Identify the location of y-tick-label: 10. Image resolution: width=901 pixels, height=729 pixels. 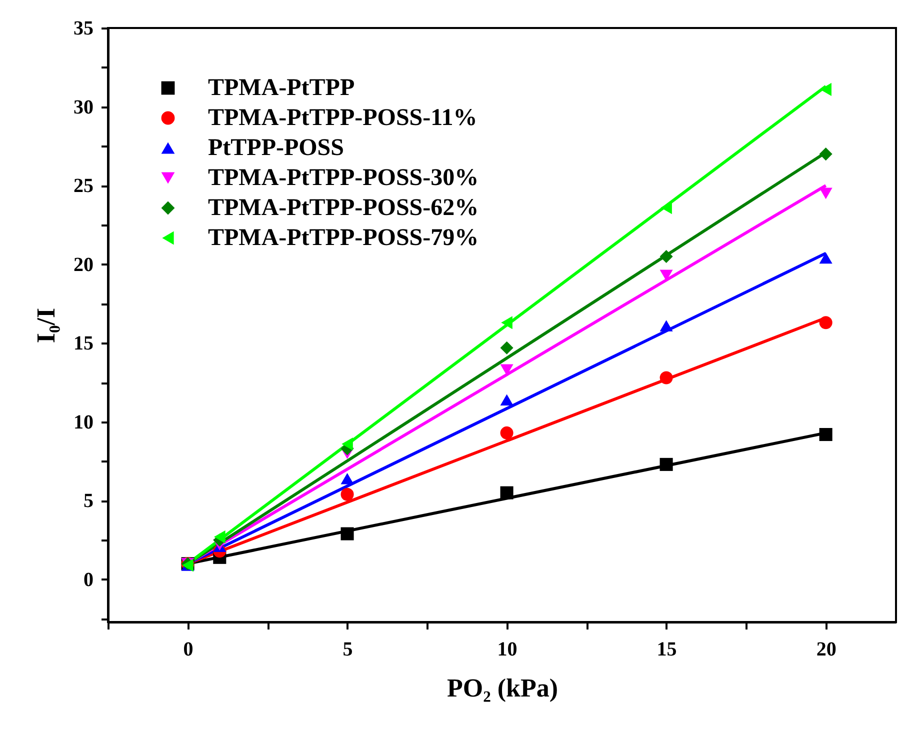
(84, 422).